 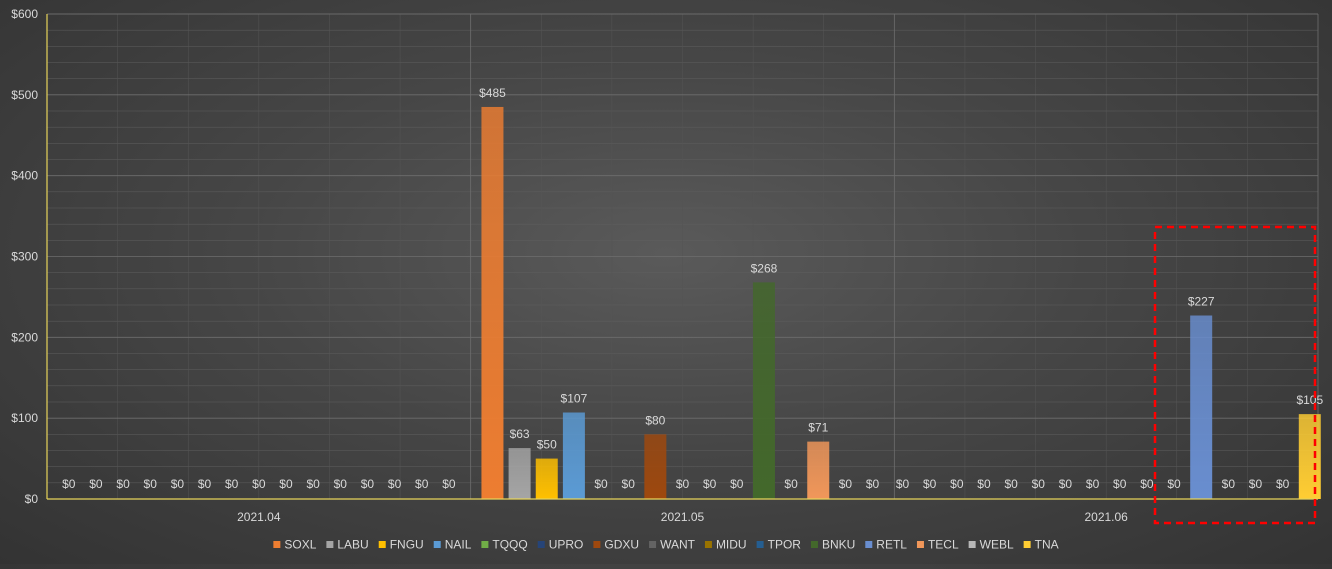 What do you see at coordinates (566, 545) in the screenshot?
I see `legend-label: UPRO` at bounding box center [566, 545].